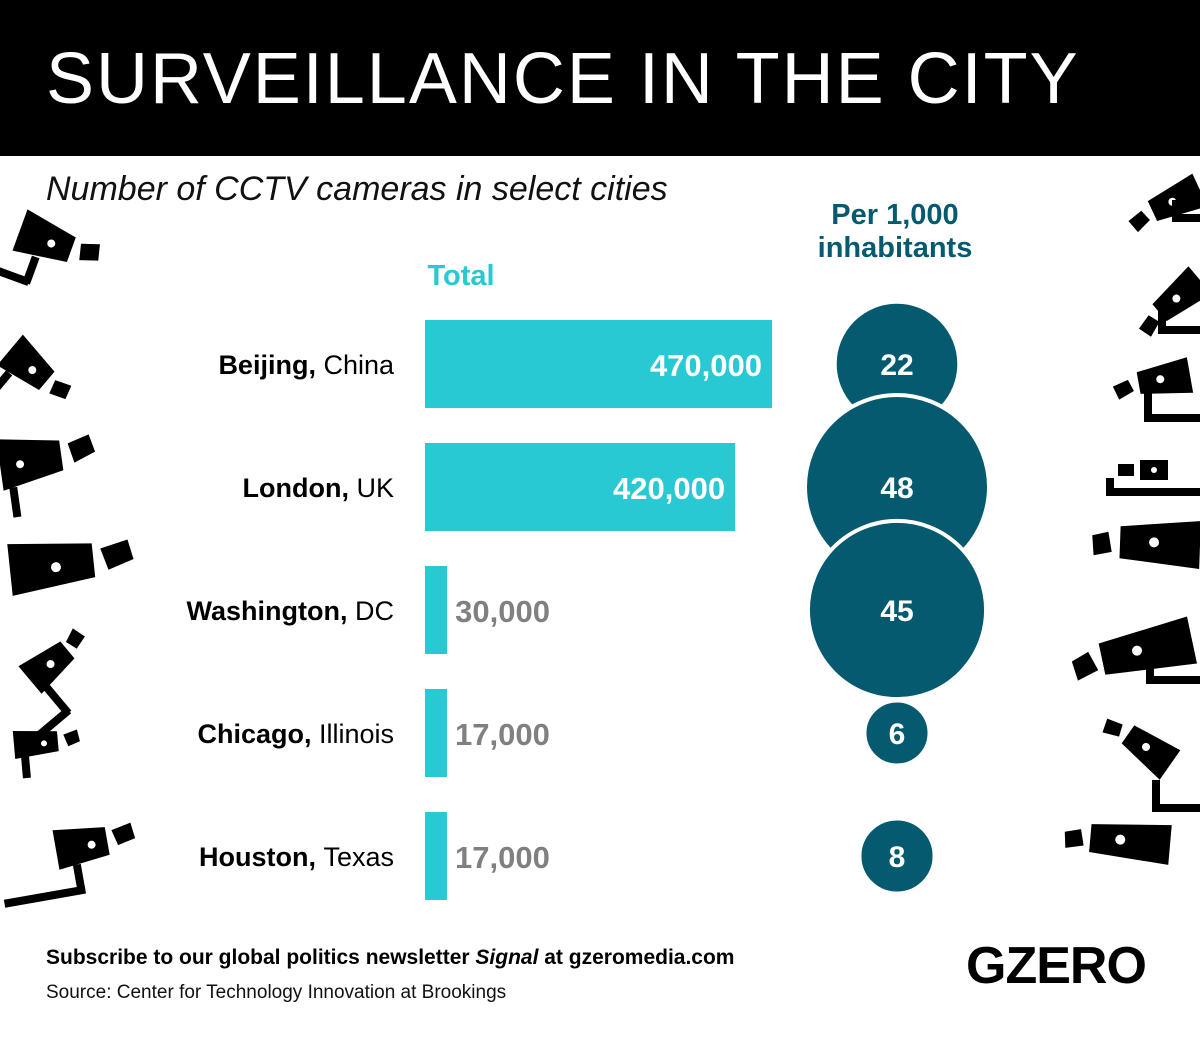 The height and width of the screenshot is (1038, 1200). I want to click on city-label-0: Beijing, China, so click(306, 365).